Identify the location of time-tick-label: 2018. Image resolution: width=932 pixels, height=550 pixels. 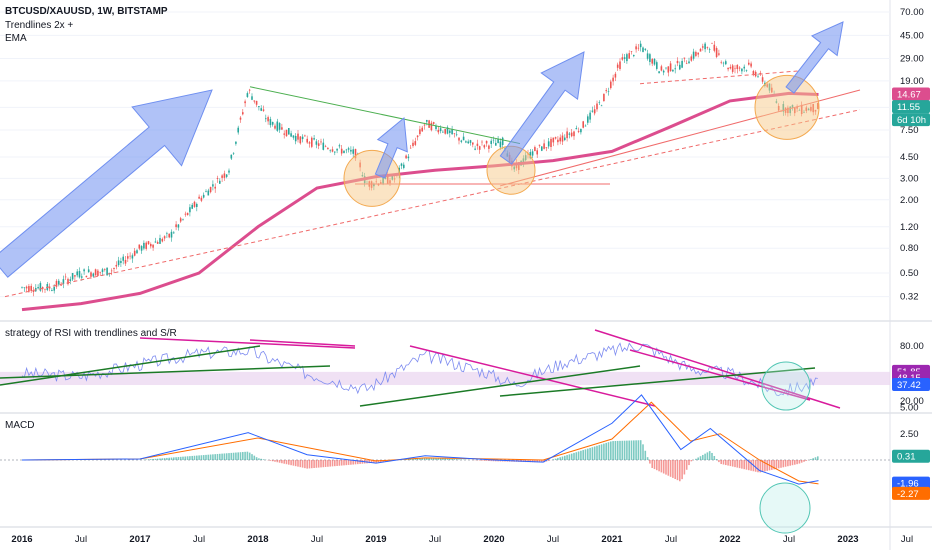
(257, 539).